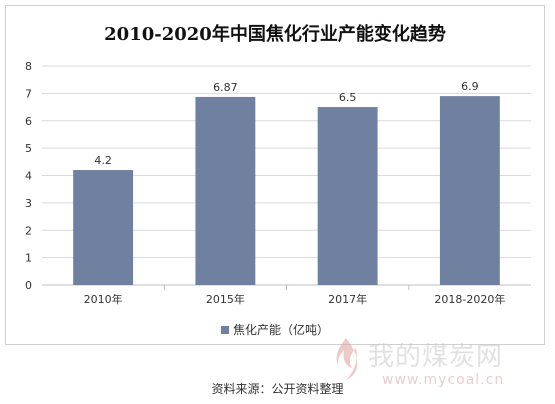  What do you see at coordinates (347, 359) in the screenshot?
I see `flame-logo-icon` at bounding box center [347, 359].